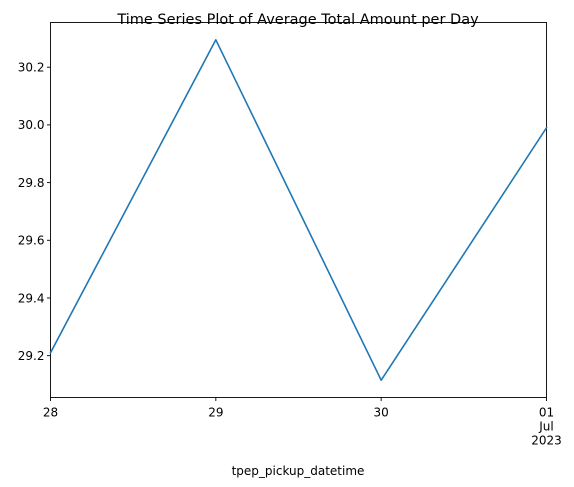  What do you see at coordinates (546, 441) in the screenshot?
I see `x-tick-label: 2023` at bounding box center [546, 441].